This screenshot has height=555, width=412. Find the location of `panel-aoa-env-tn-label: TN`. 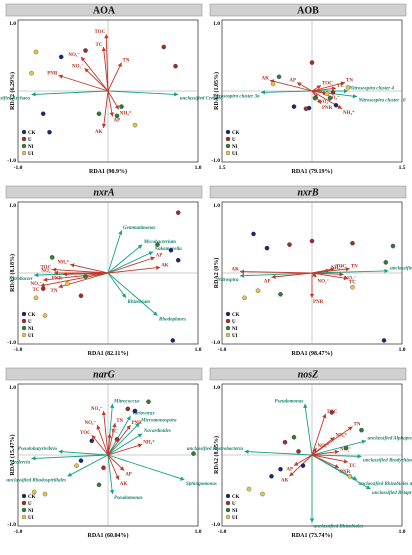

panel-aoa-env-tn-label: TN is located at coordinates (126, 61).